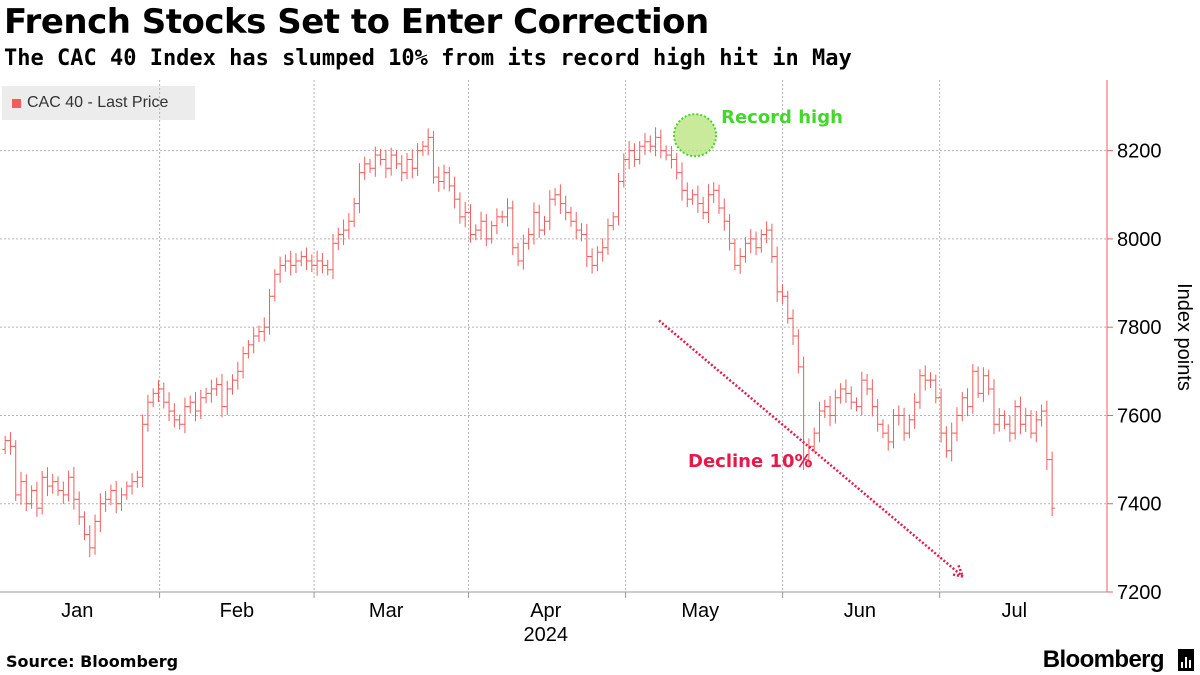 Image resolution: width=1200 pixels, height=675 pixels. I want to click on x-tick-label: Mar, so click(386, 611).